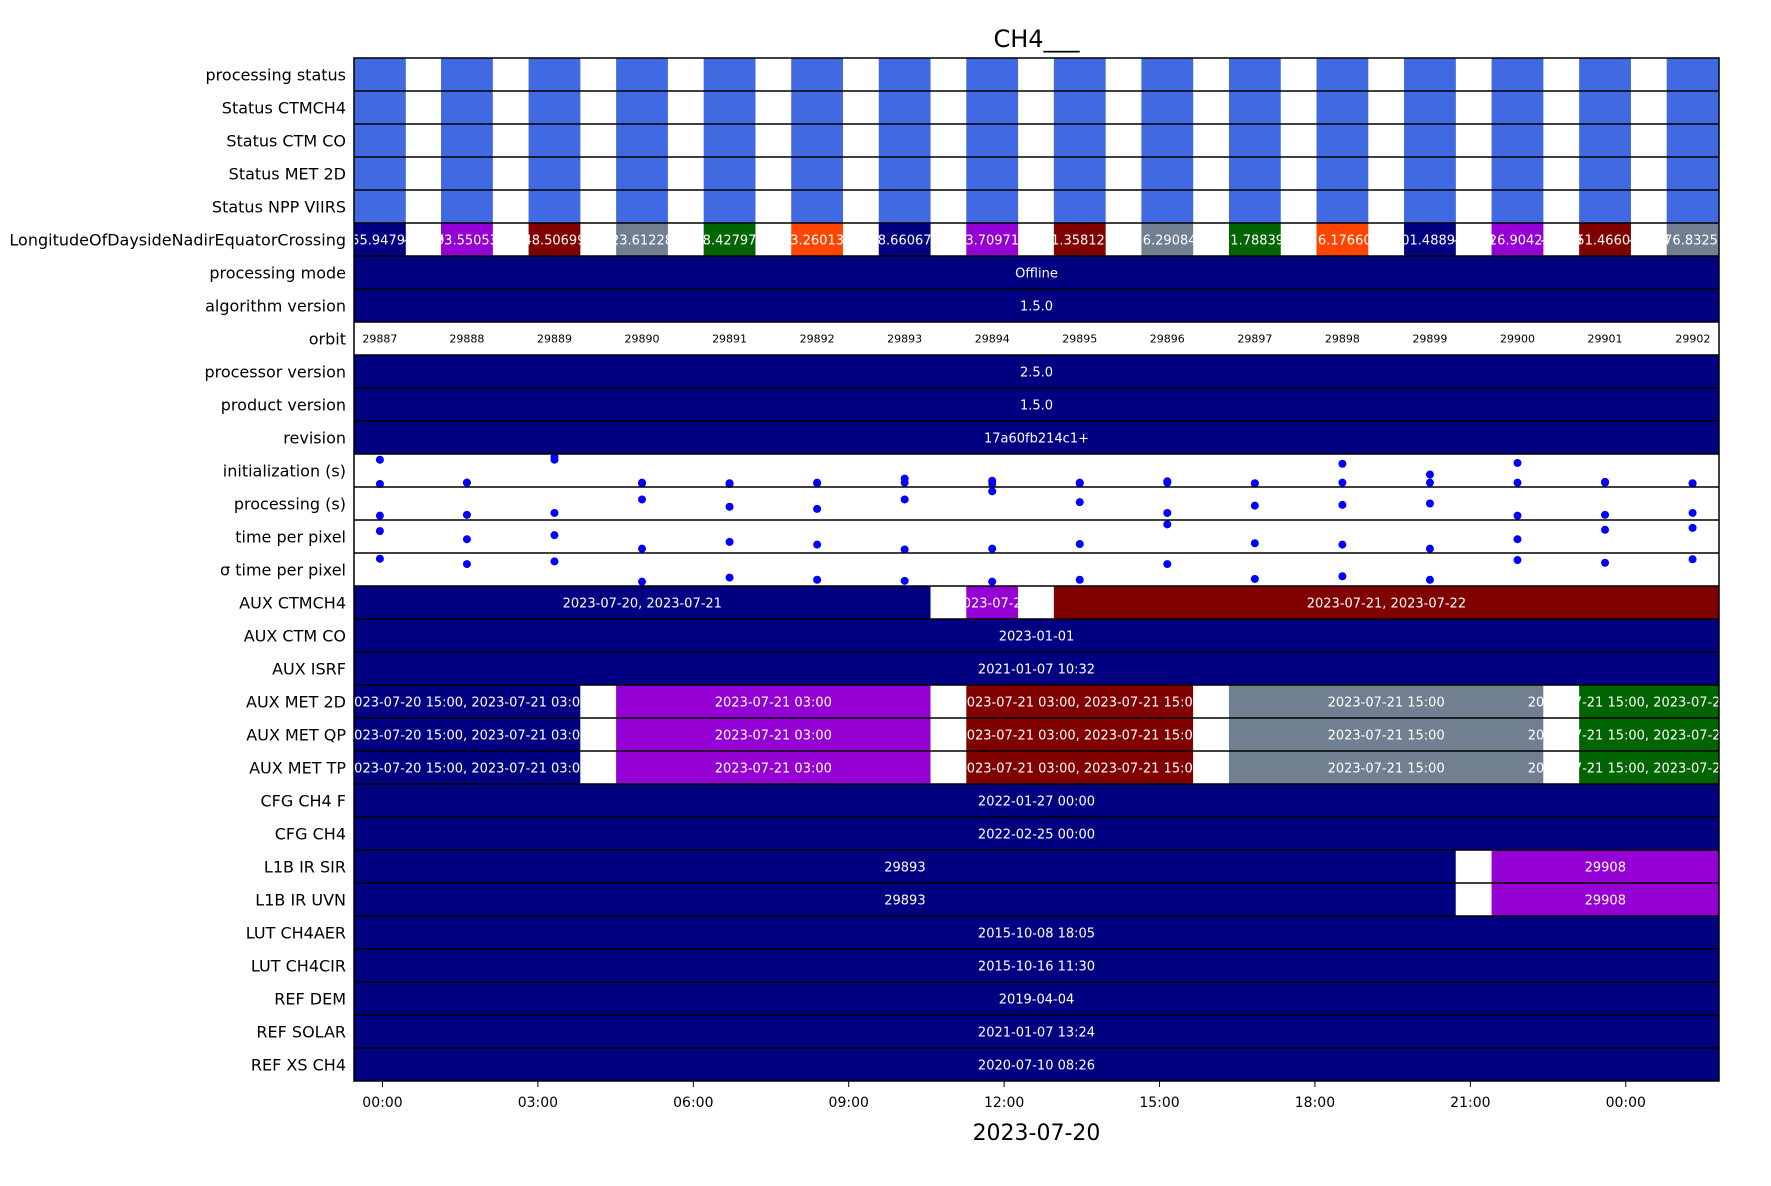  What do you see at coordinates (283, 570) in the screenshot?
I see `row-label: σ time per pixel` at bounding box center [283, 570].